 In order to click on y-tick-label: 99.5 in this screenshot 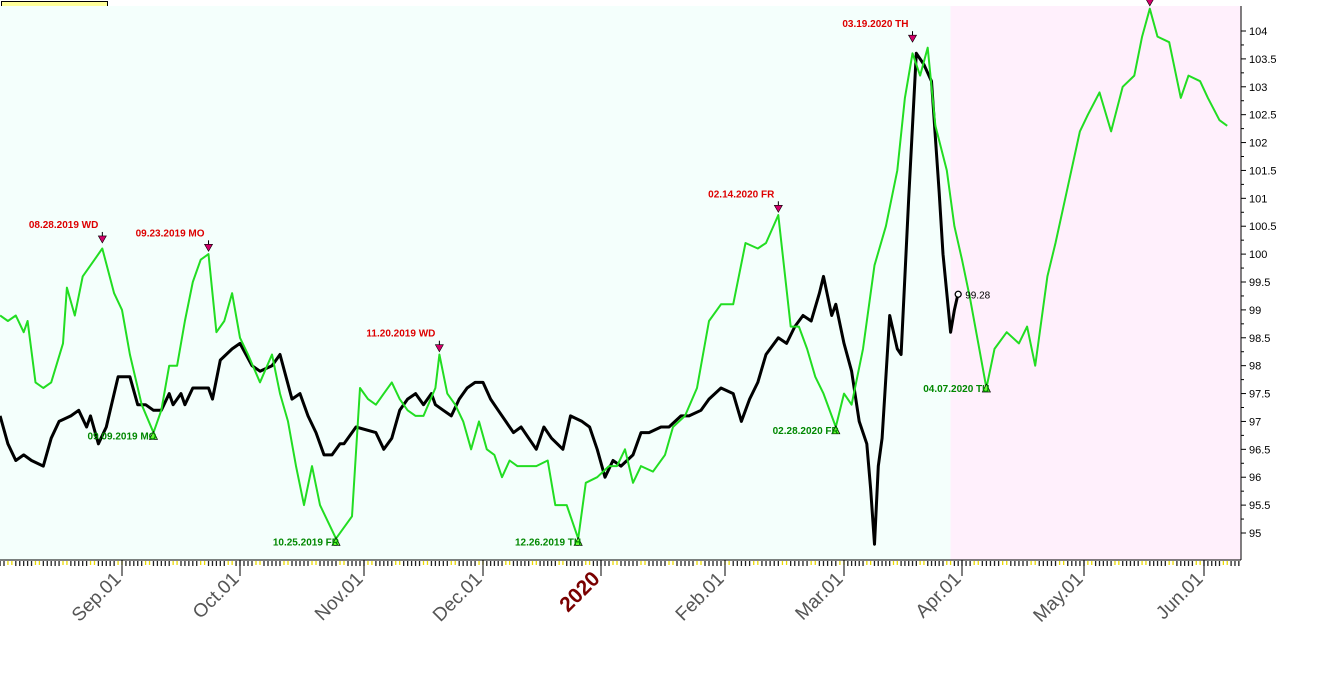, I will do `click(1259, 283)`.